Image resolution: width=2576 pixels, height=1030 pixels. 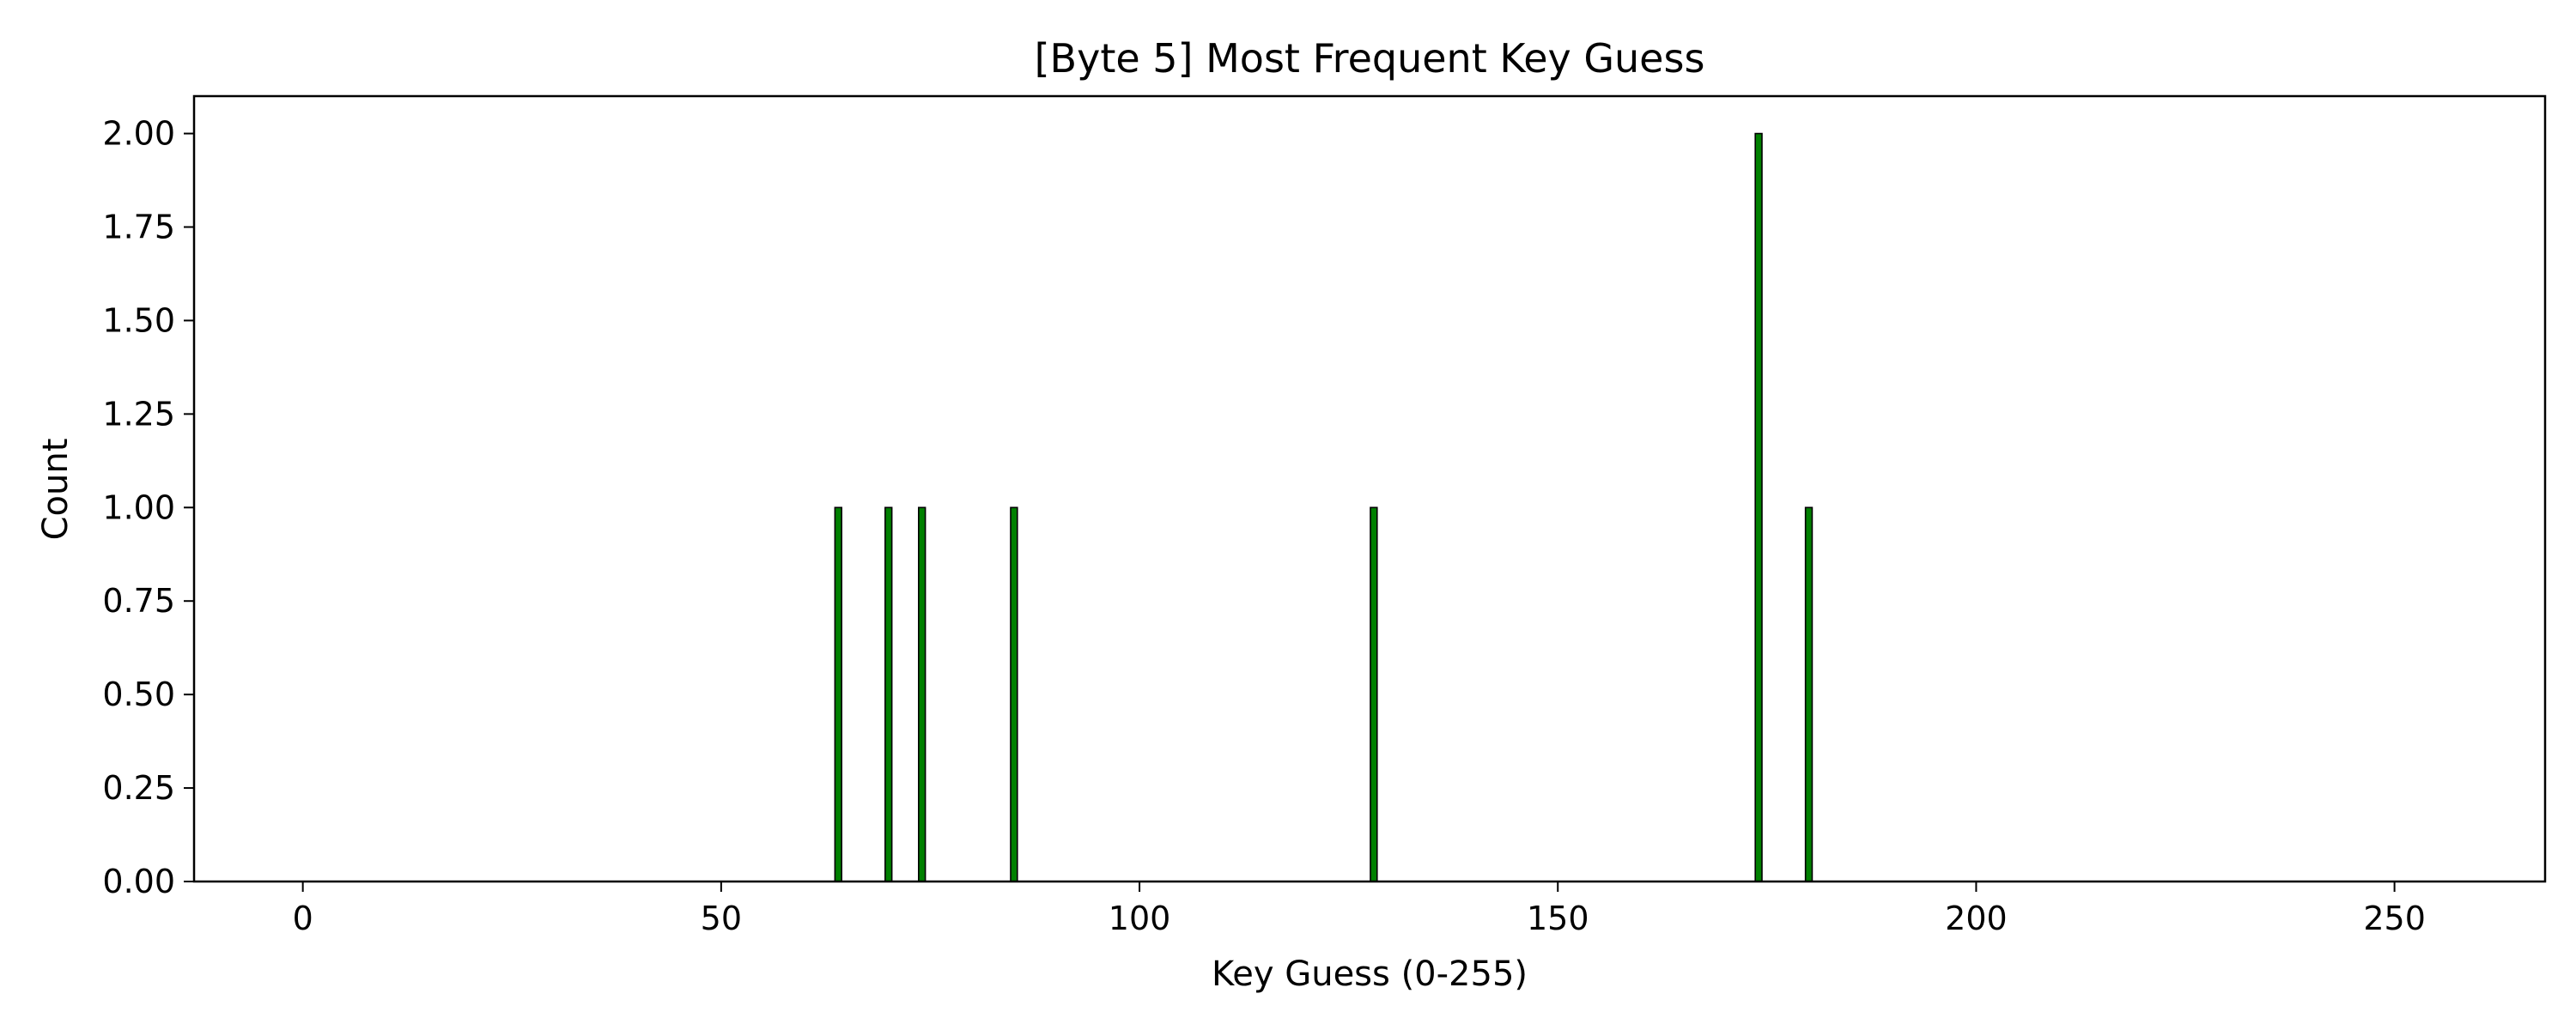 What do you see at coordinates (1370, 974) in the screenshot?
I see `x-axis-title: Key Guess (0-255)` at bounding box center [1370, 974].